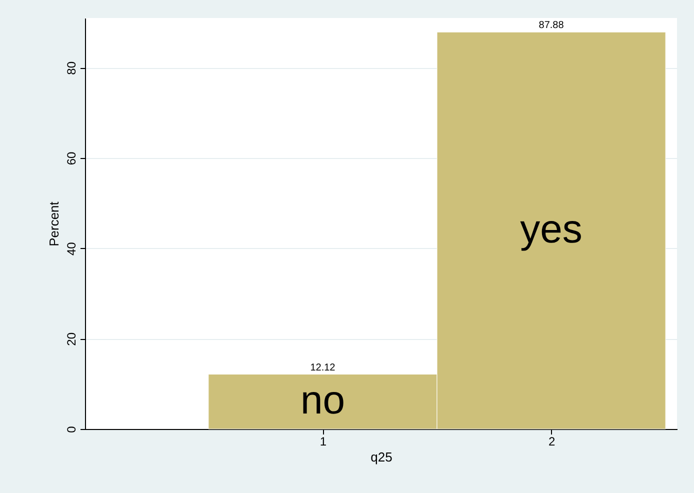  Describe the element at coordinates (71, 159) in the screenshot. I see `y-tick-label: 60` at that location.